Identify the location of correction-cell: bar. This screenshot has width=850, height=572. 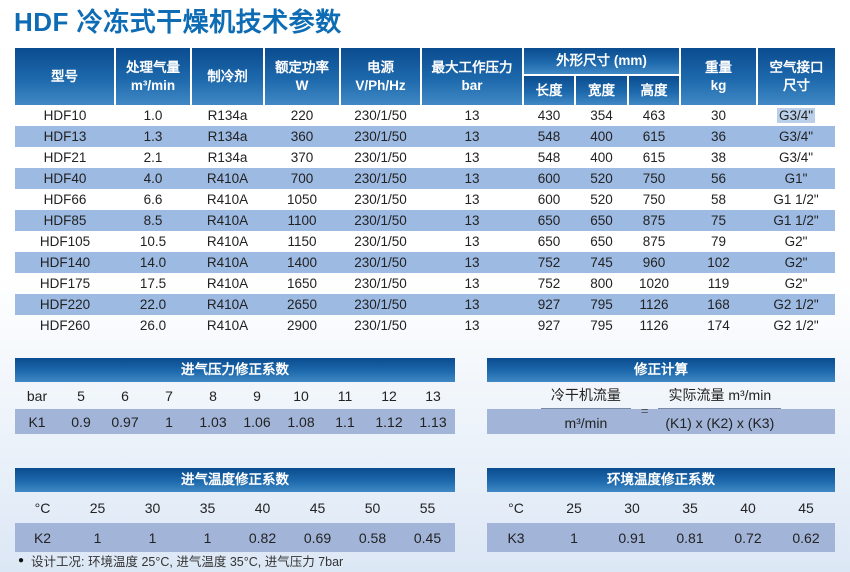
(37, 395).